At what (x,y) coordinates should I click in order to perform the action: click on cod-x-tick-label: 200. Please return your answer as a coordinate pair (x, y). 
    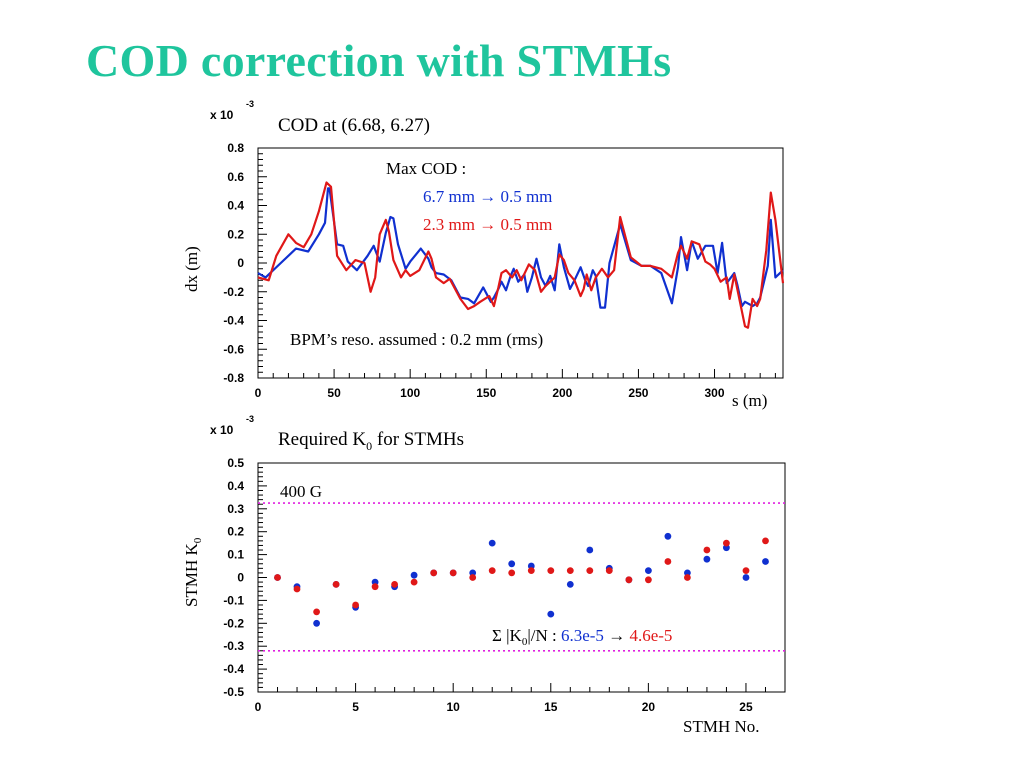
    Looking at the image, I should click on (562, 393).